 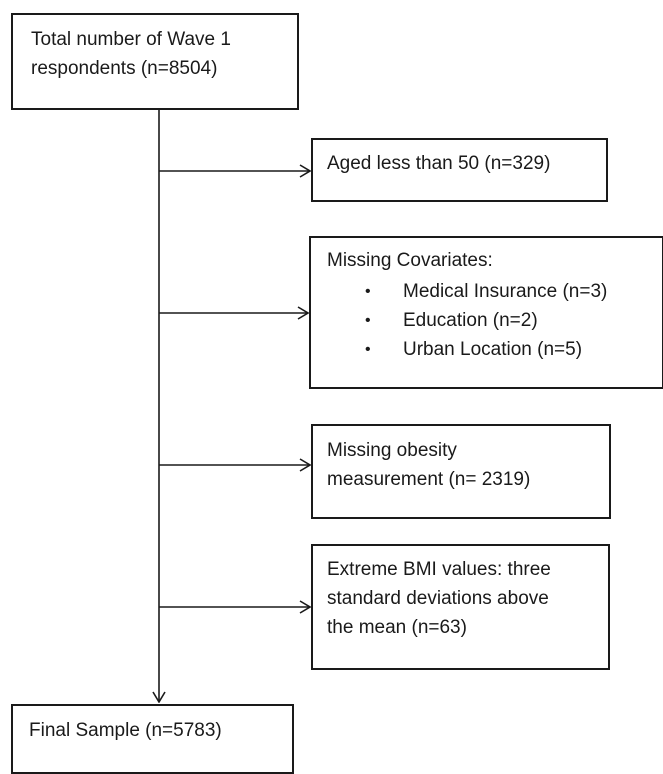 I want to click on box-text-line: Extreme BMI values: three, so click(x=439, y=569).